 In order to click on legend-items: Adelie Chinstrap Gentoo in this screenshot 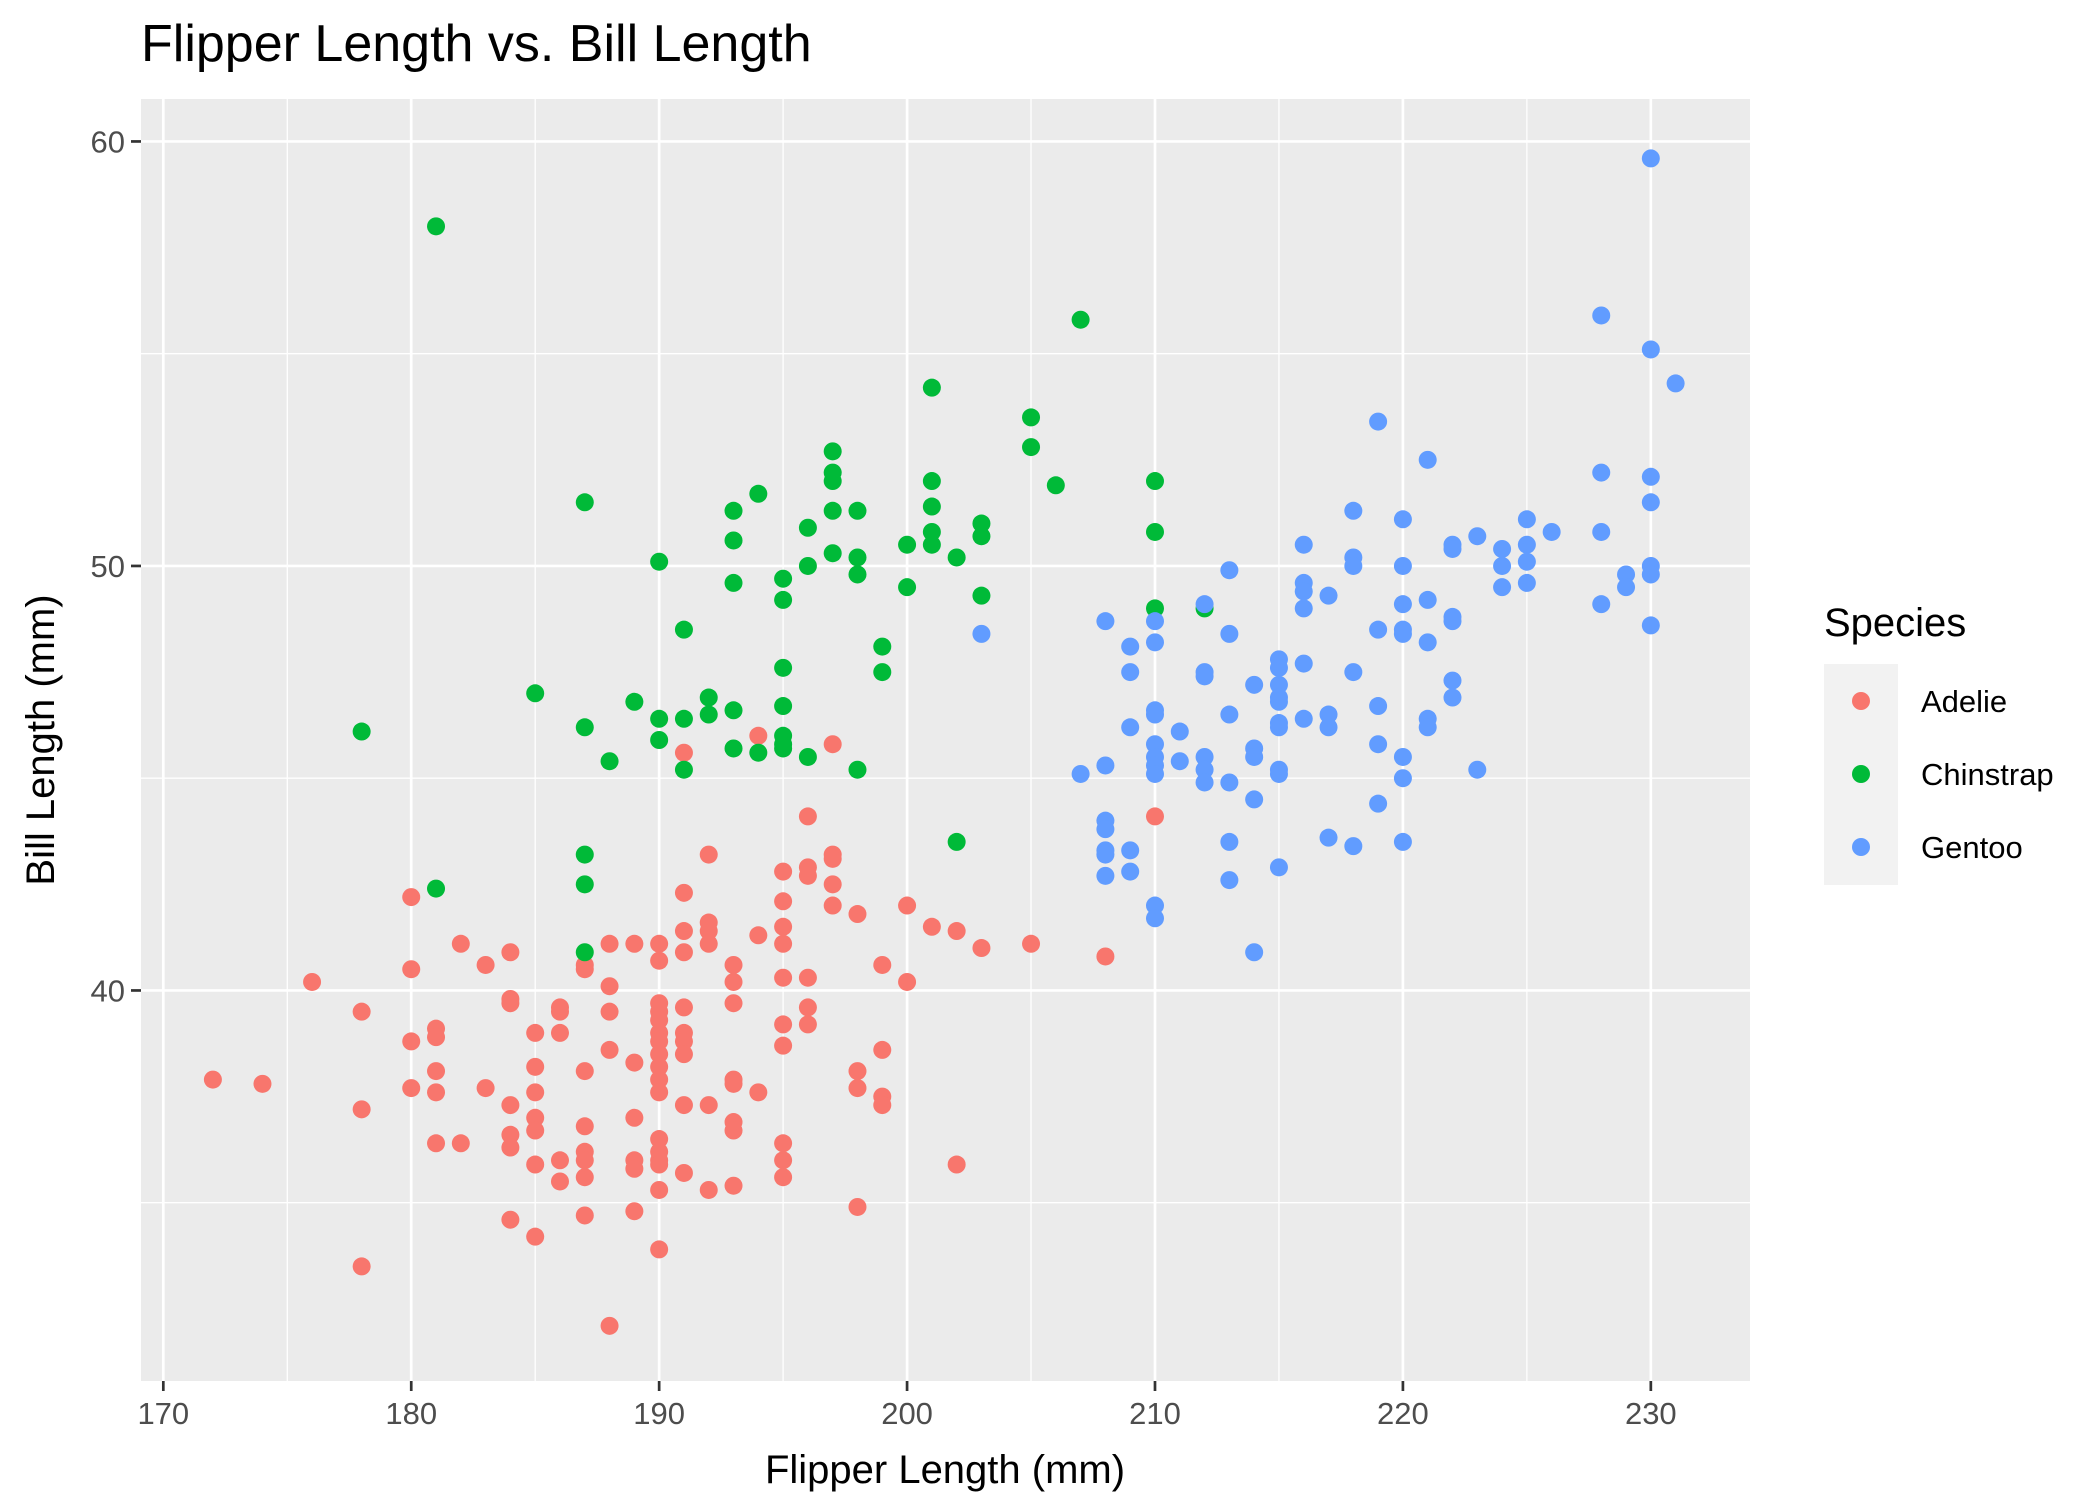, I will do `click(1953, 774)`.